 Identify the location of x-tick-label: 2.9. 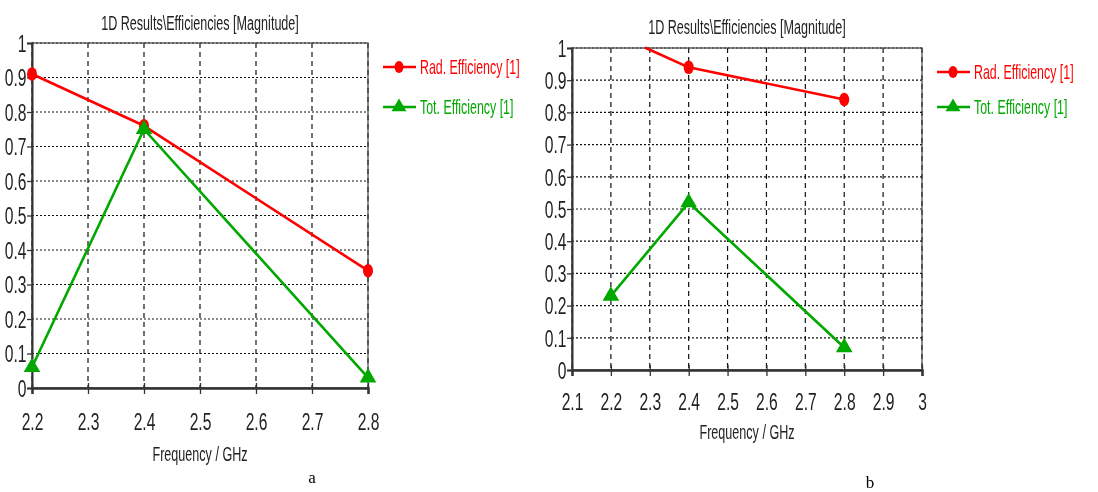
(883, 401).